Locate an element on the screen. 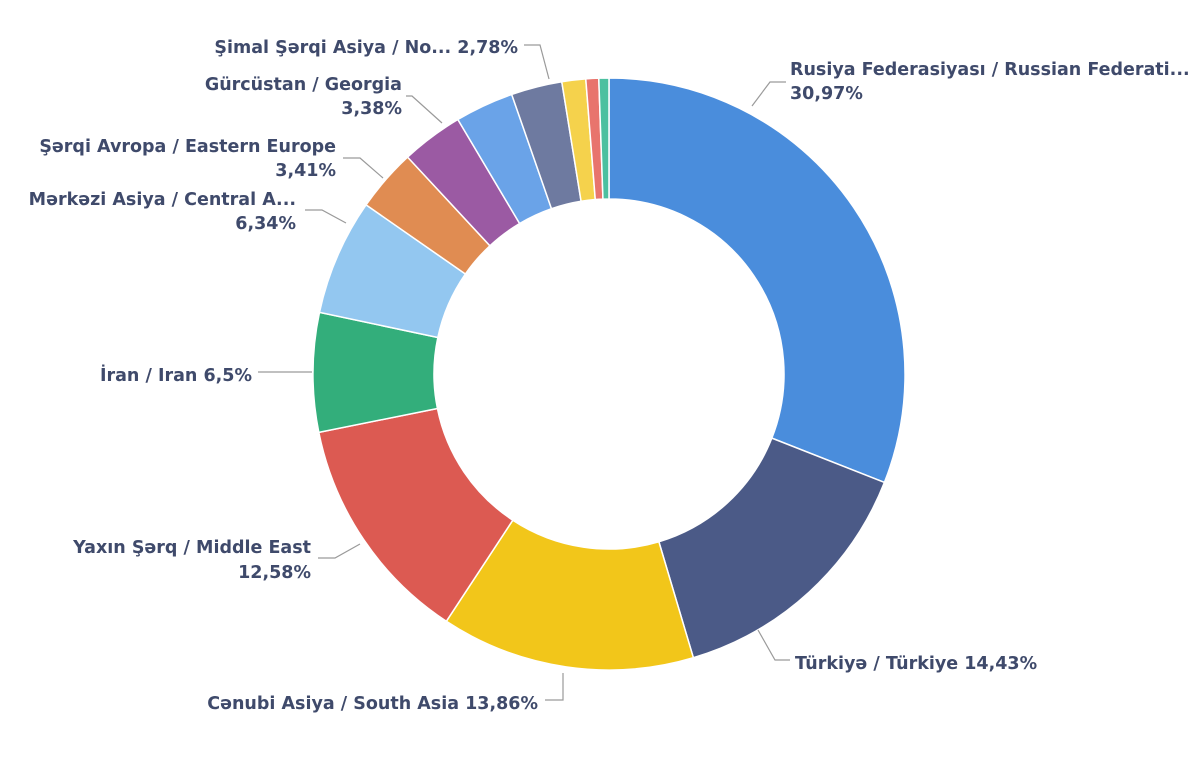  slice-value-label-yax-n-s-rq-middle-east: 12,58% is located at coordinates (274, 573).